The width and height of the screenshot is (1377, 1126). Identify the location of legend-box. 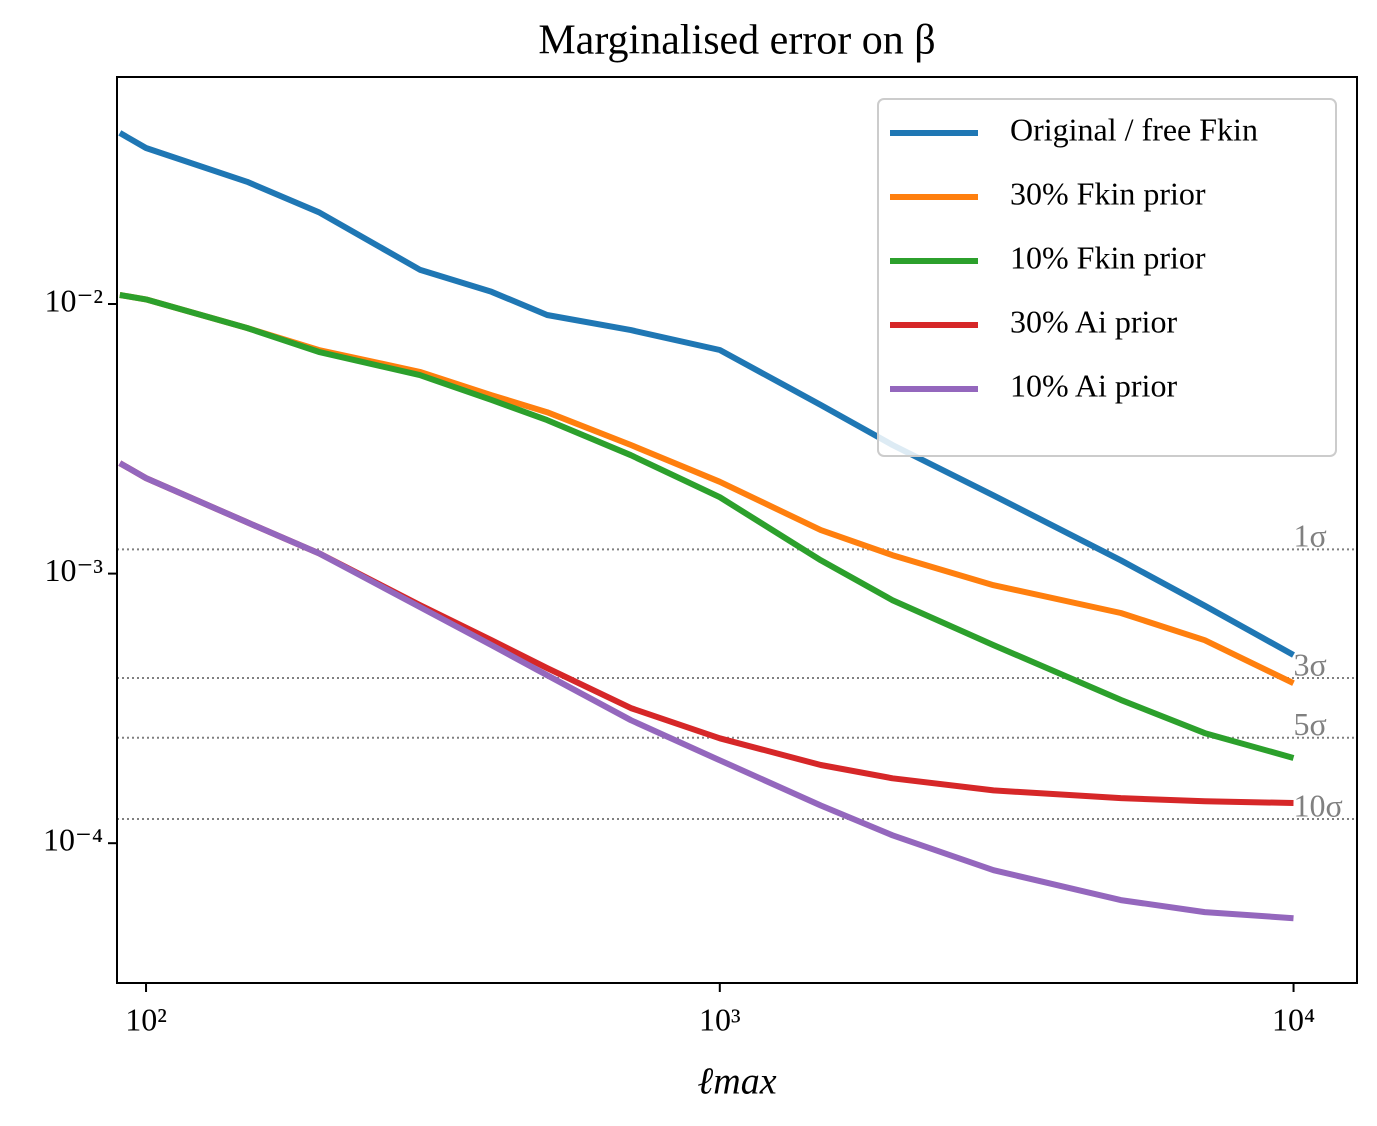
(1107, 277).